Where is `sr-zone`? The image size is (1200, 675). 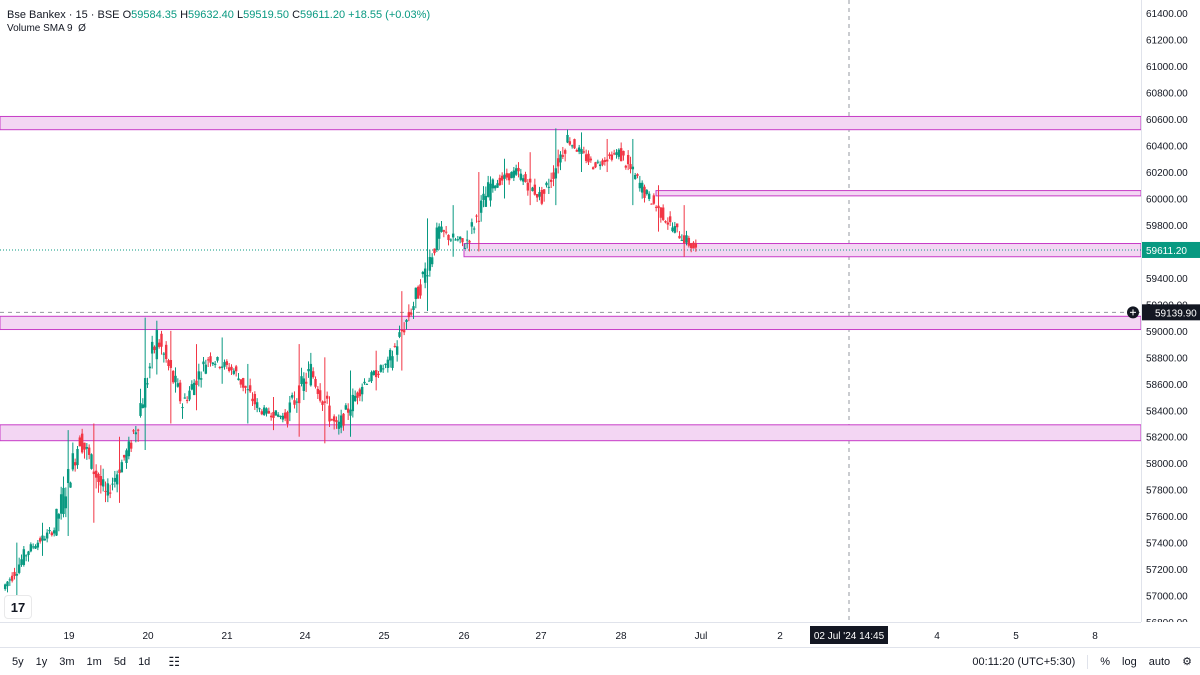 sr-zone is located at coordinates (898, 193).